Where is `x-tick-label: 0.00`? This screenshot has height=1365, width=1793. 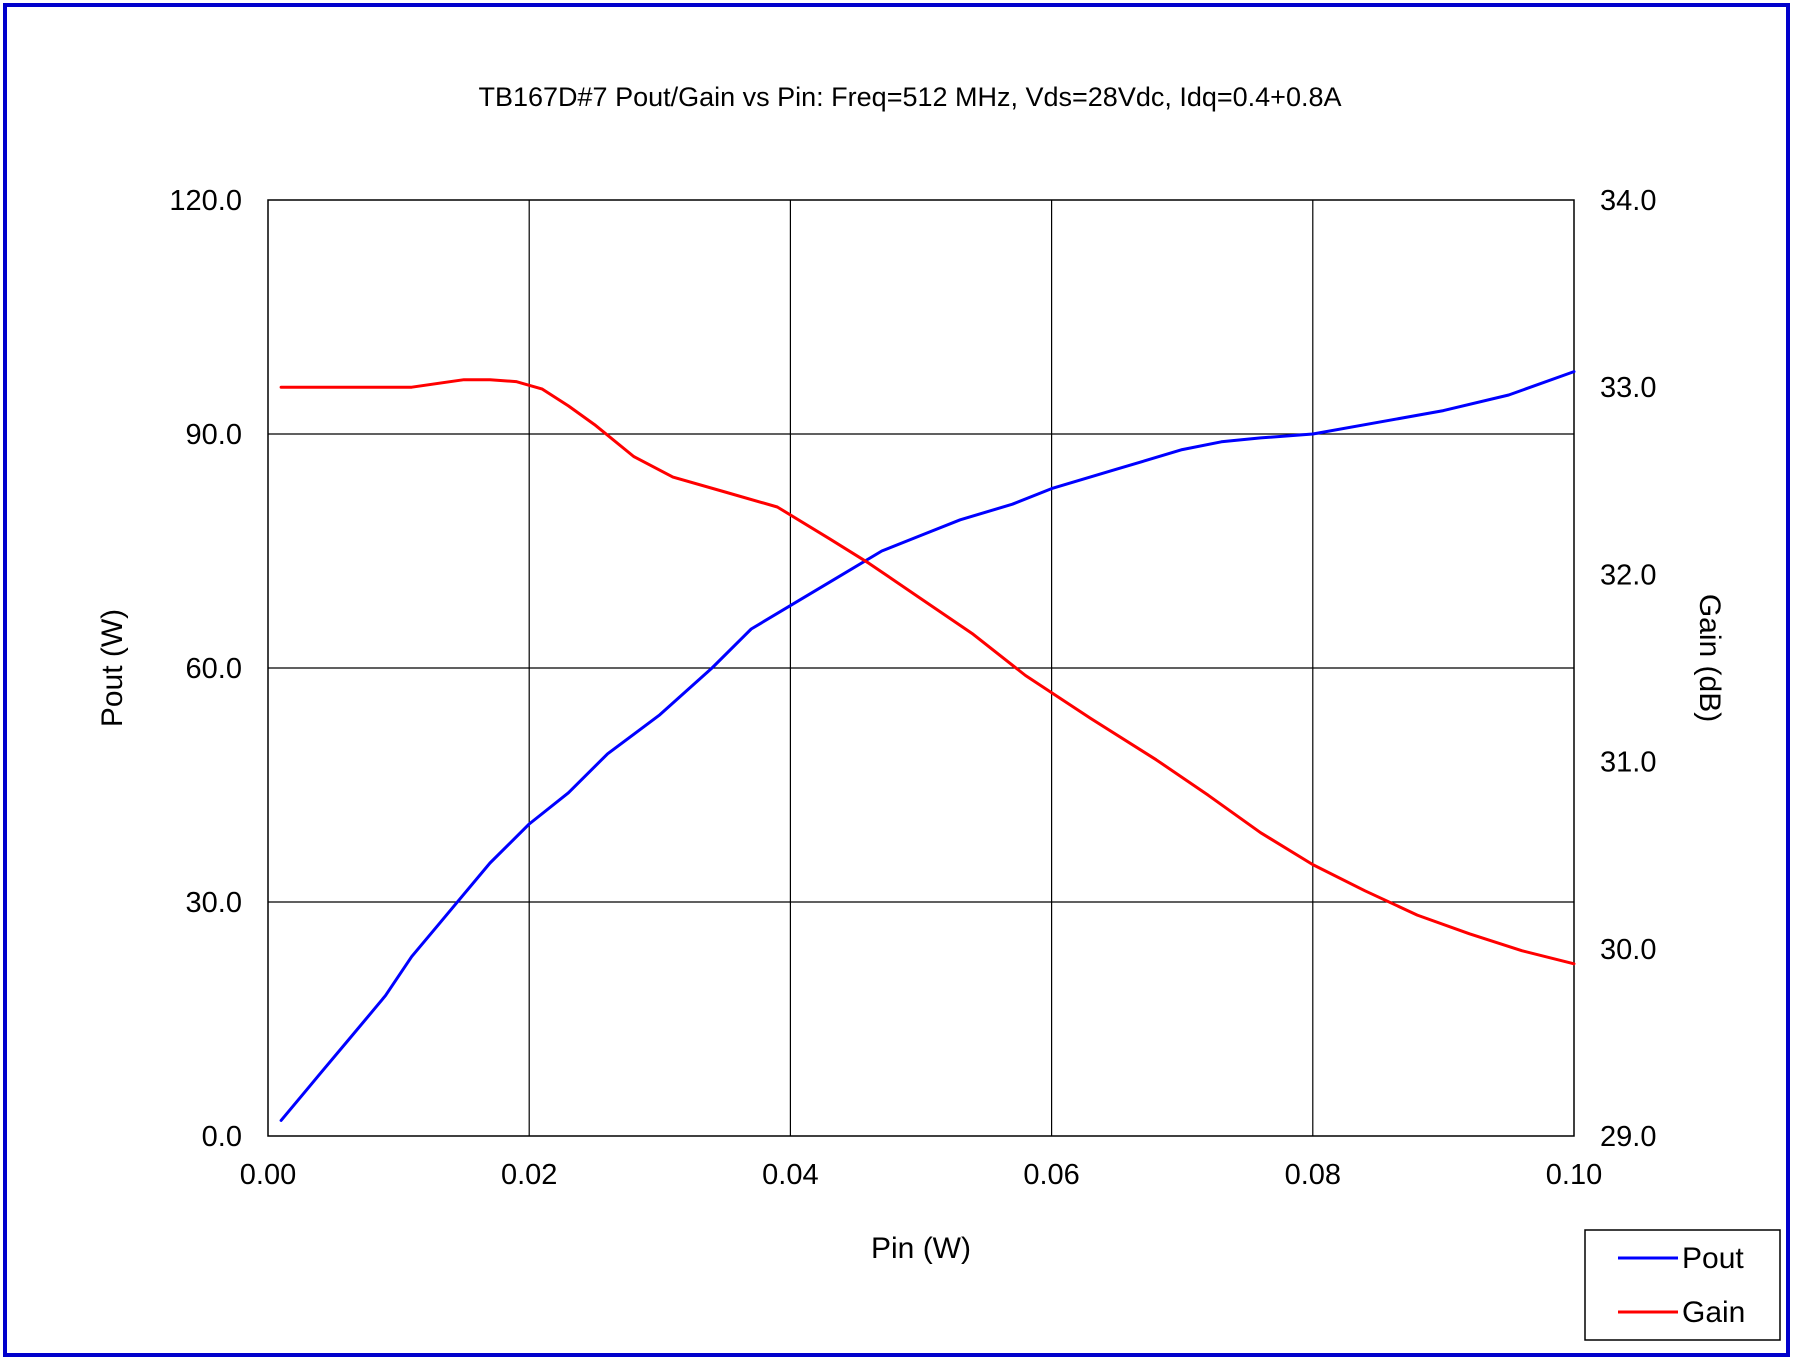 x-tick-label: 0.00 is located at coordinates (268, 1175).